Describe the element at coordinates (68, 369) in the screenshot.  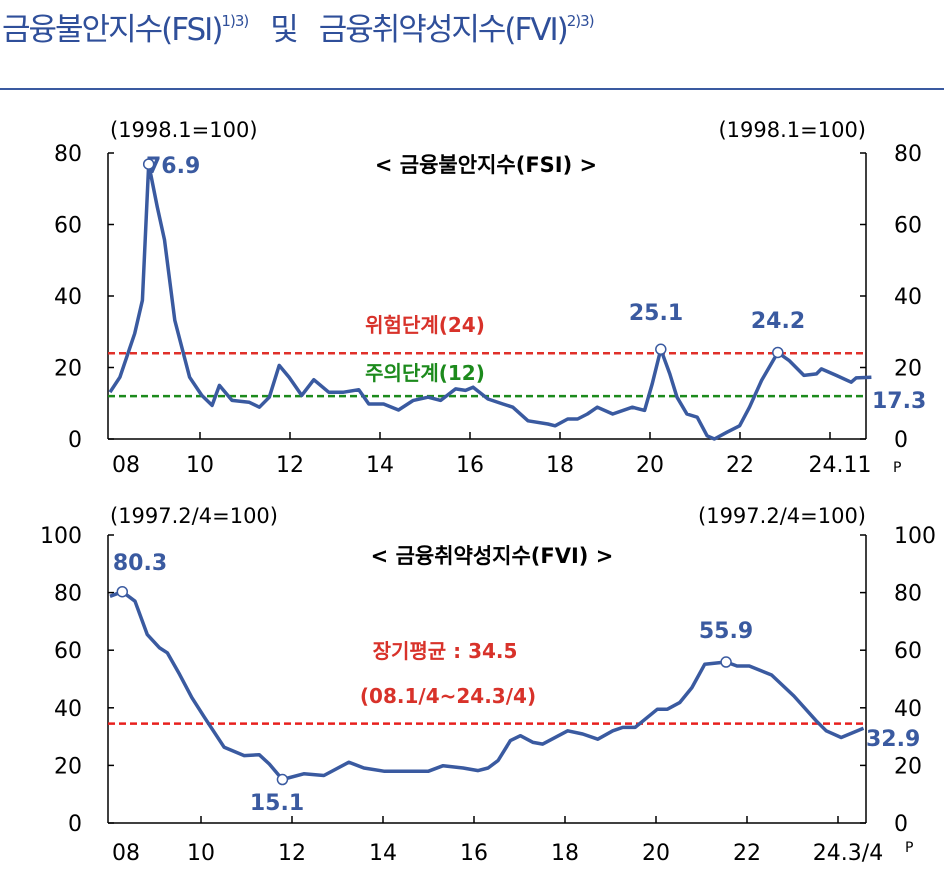
I see `fsi-ytick-label-left: 20` at that location.